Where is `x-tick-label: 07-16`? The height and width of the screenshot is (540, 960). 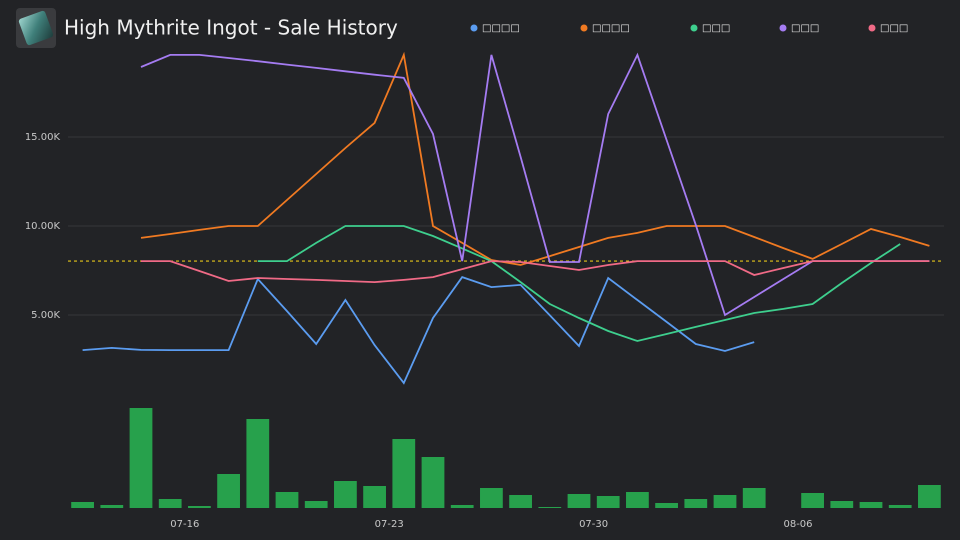 x-tick-label: 07-16 is located at coordinates (184, 524).